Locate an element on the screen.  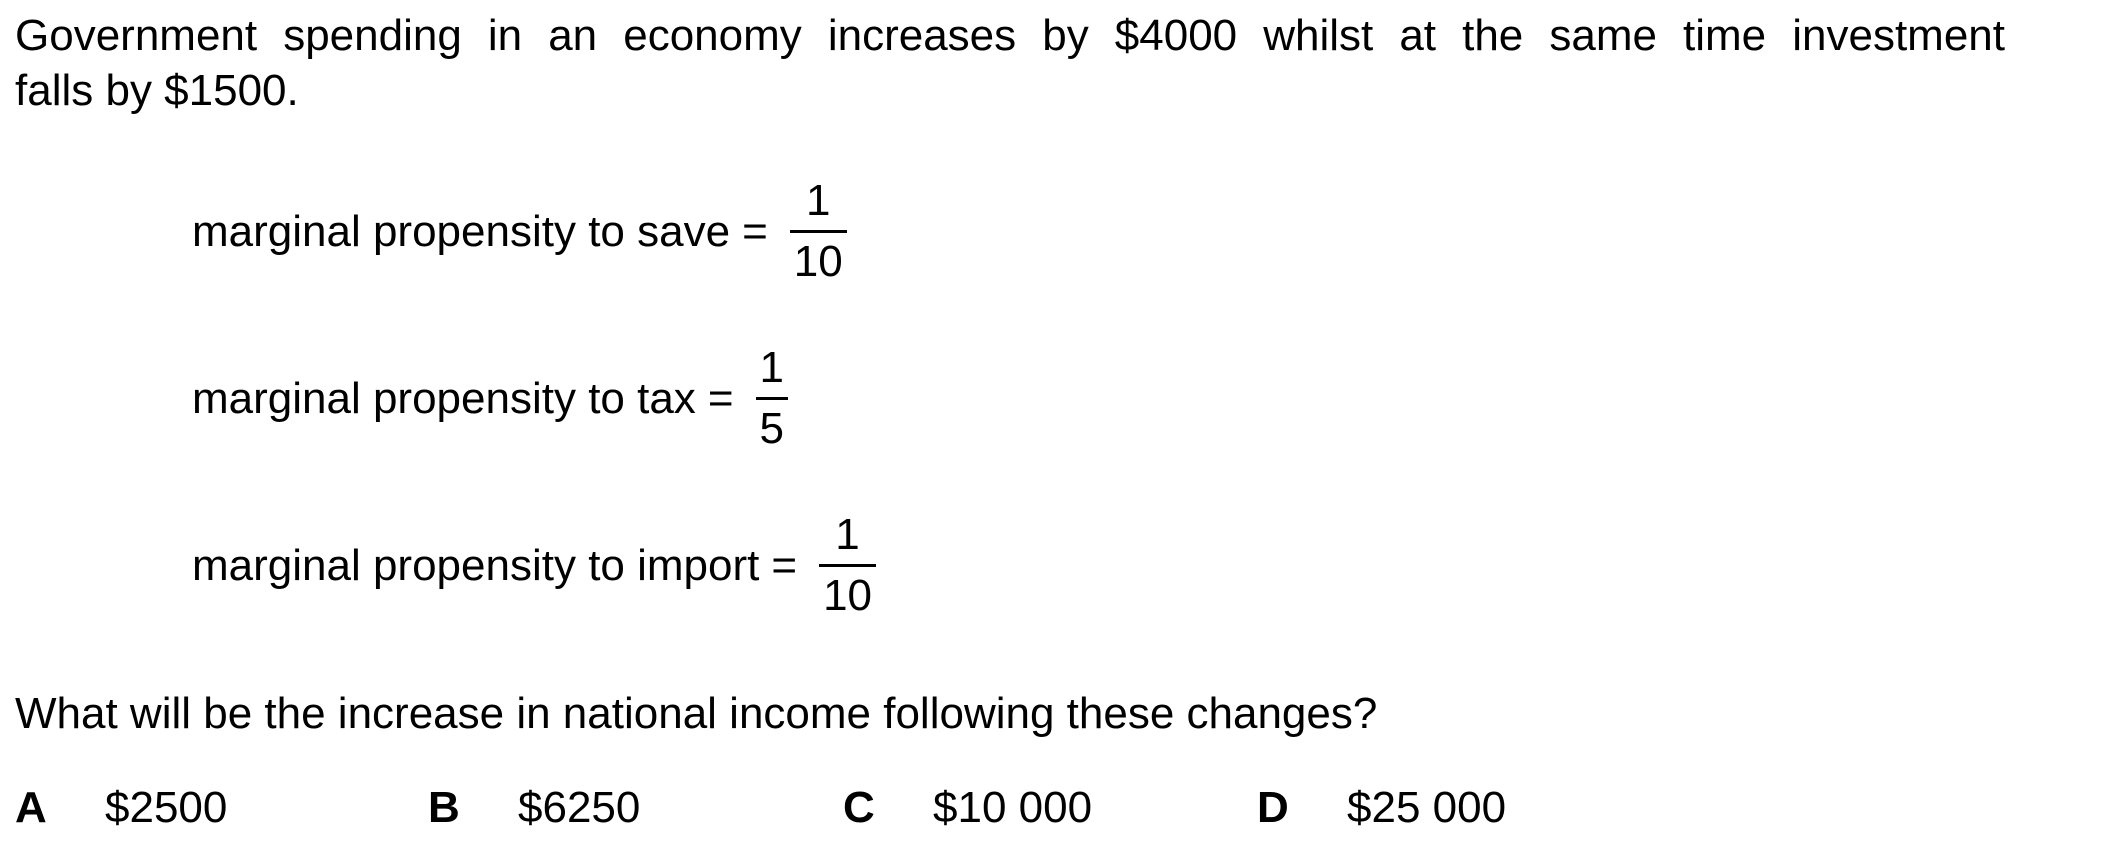
option-value: $2500 is located at coordinates (166, 807).